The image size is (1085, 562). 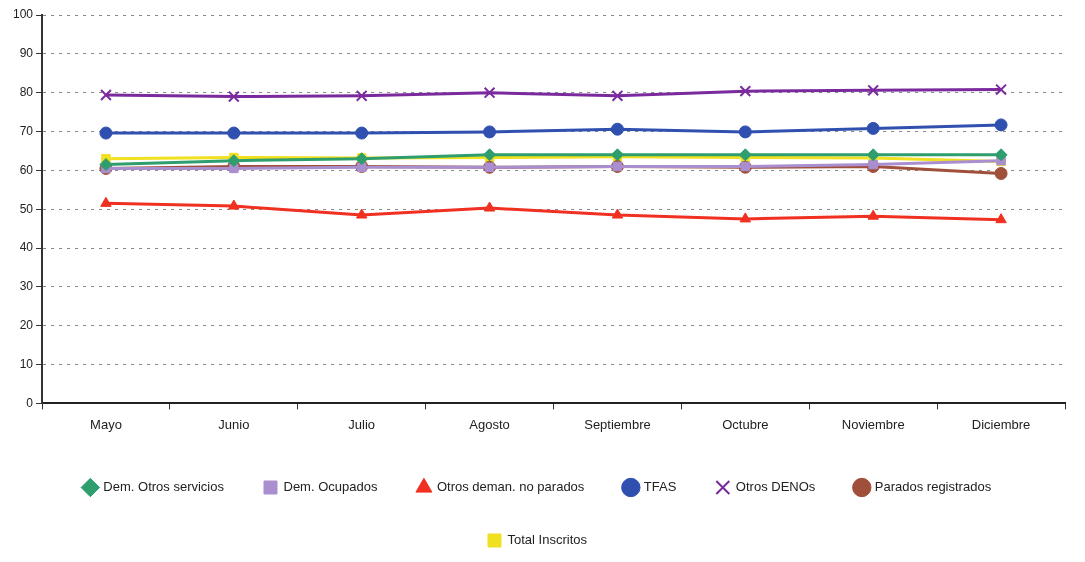 I want to click on y-tick-label: 90, so click(x=26, y=53).